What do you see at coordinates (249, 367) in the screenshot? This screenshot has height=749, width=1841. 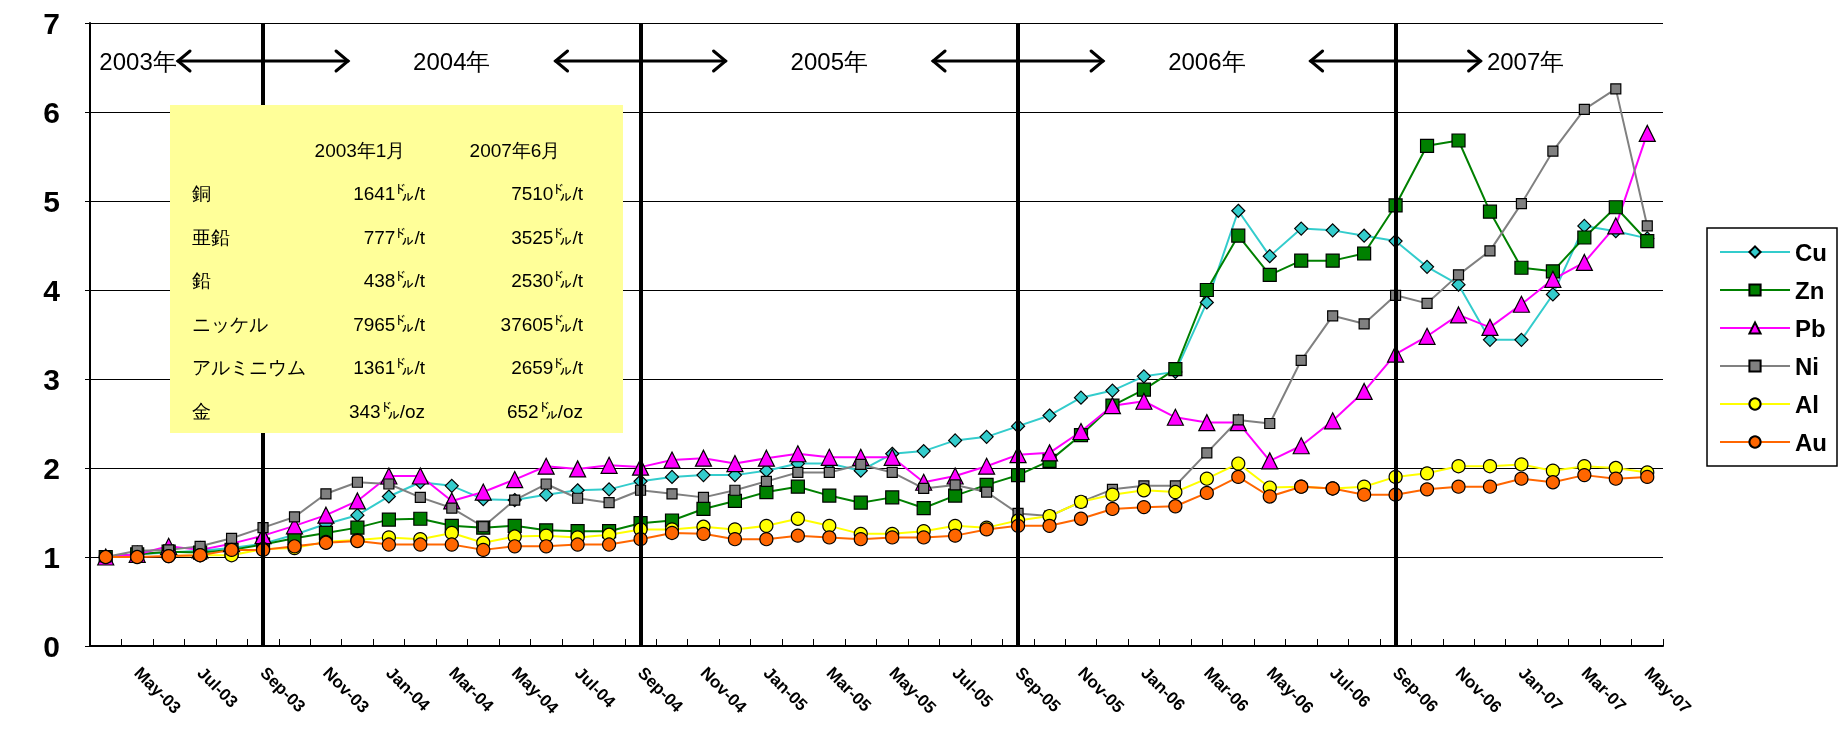 I see `annotation: アルミニウム` at bounding box center [249, 367].